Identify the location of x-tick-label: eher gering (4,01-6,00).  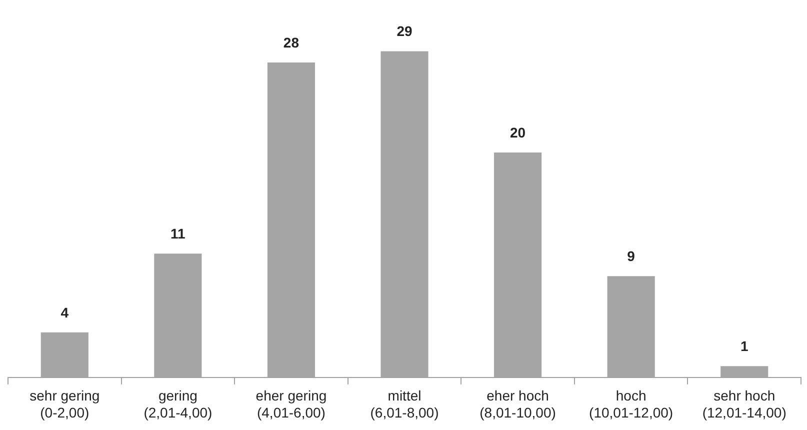
(291, 404).